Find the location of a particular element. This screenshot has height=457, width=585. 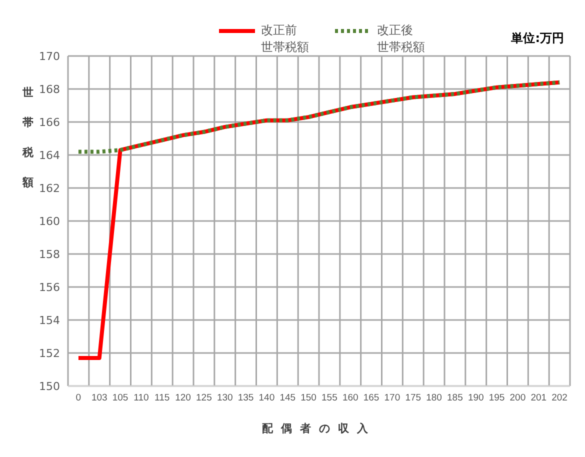

y-tick-label: 152 is located at coordinates (49, 353).